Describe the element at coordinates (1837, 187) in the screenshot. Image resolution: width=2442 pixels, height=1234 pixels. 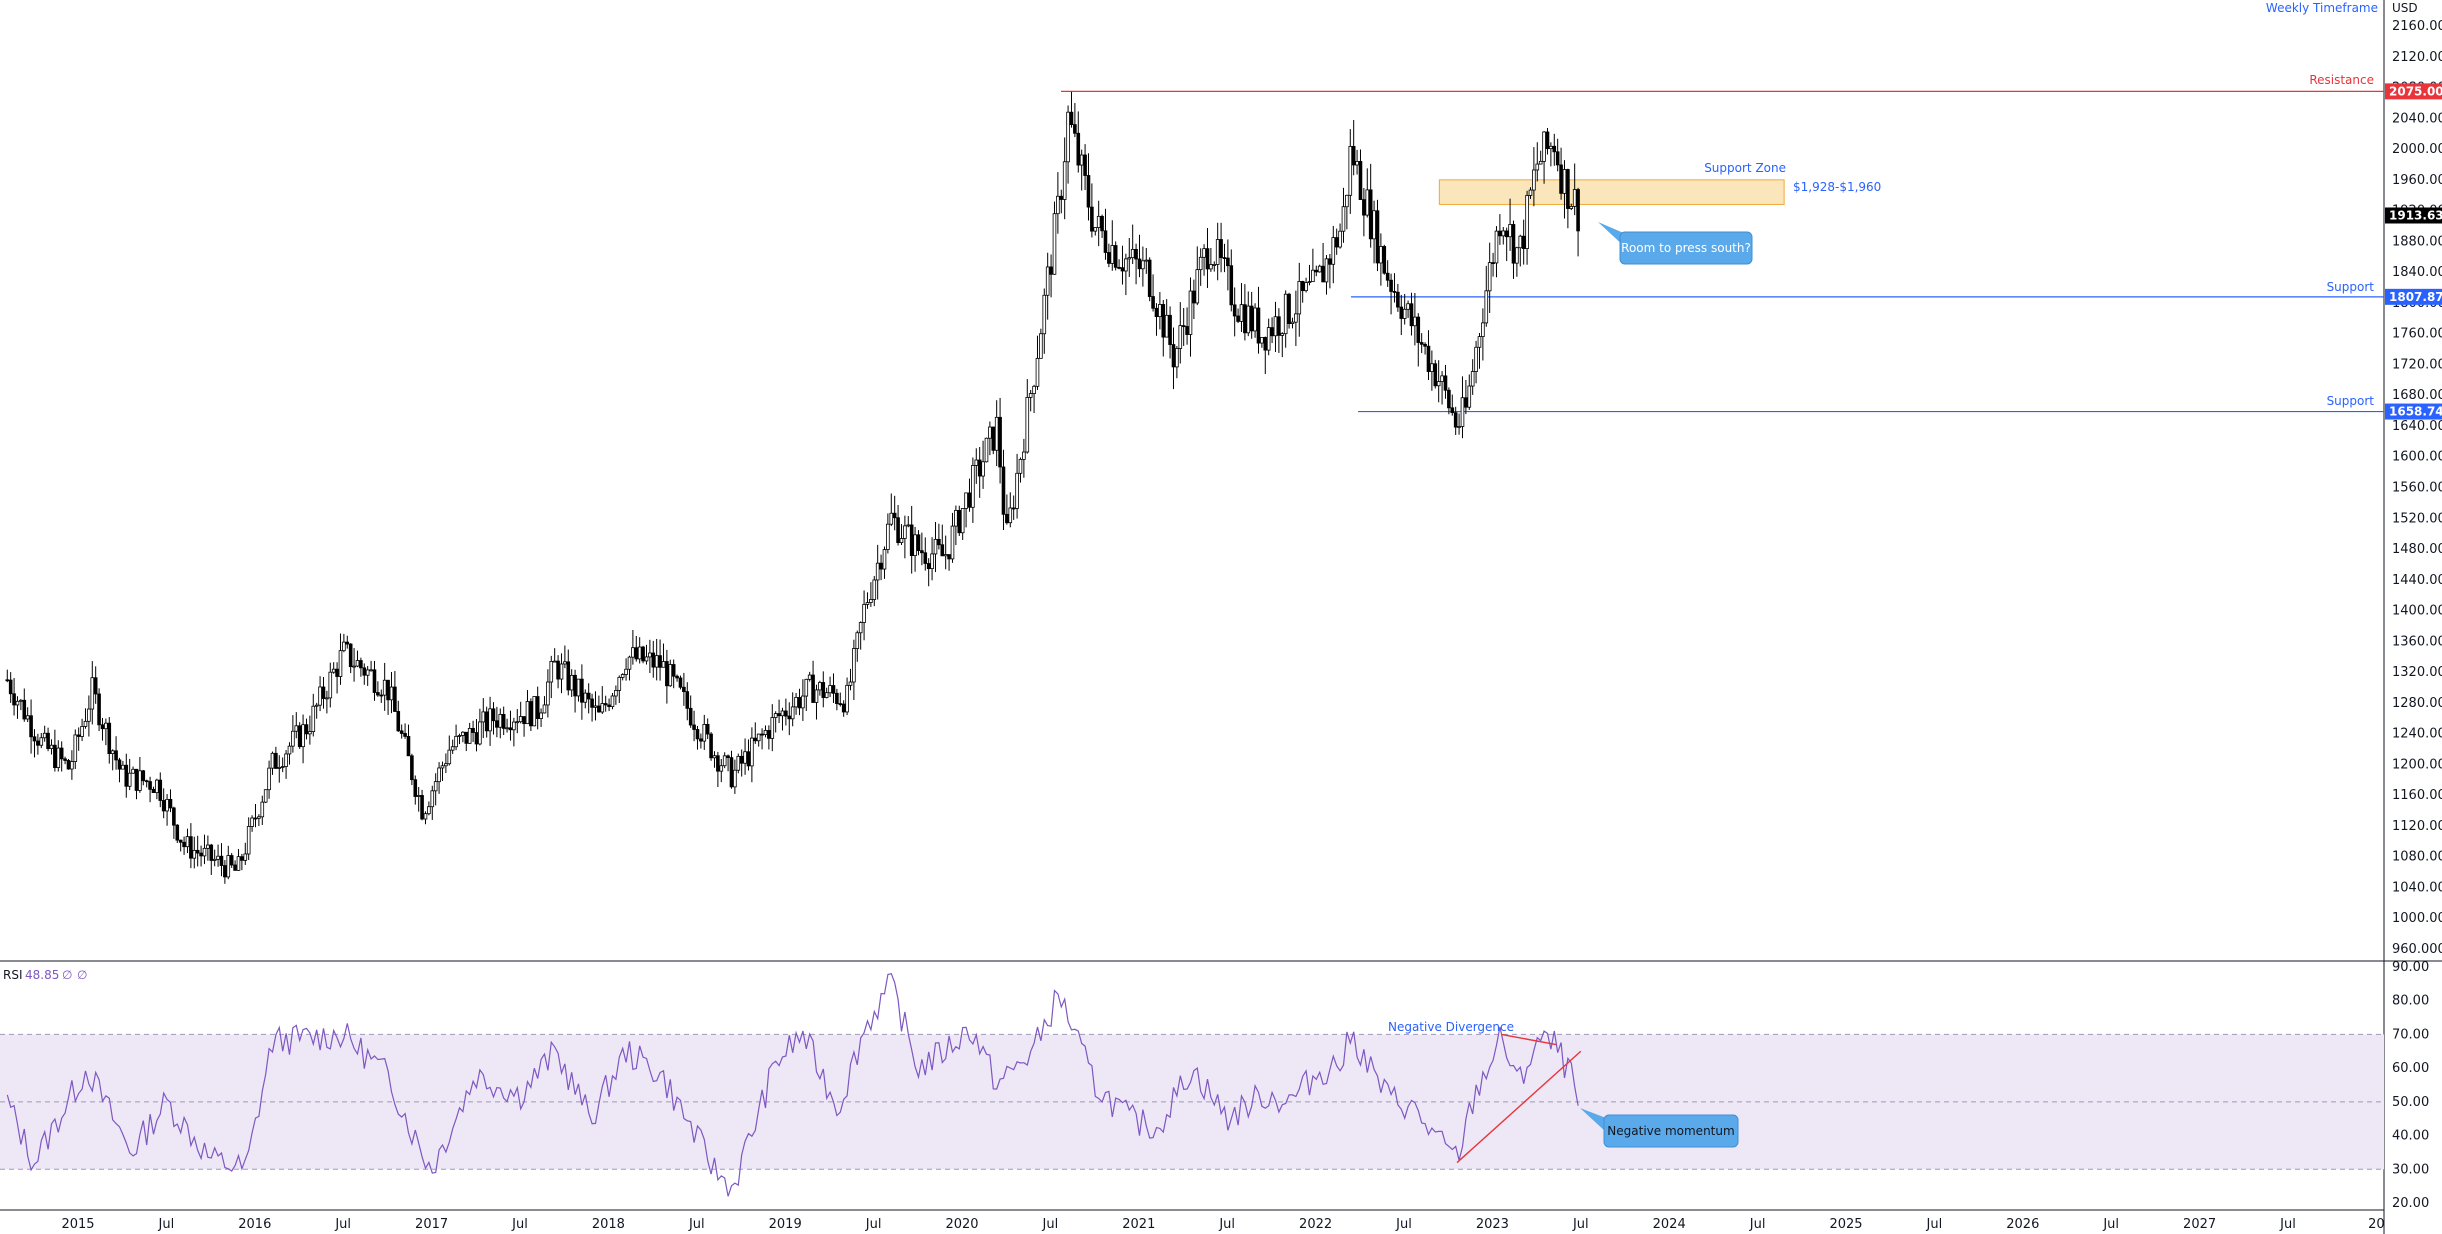
I see `support-zone-range-label: $1,928-$1,960` at that location.